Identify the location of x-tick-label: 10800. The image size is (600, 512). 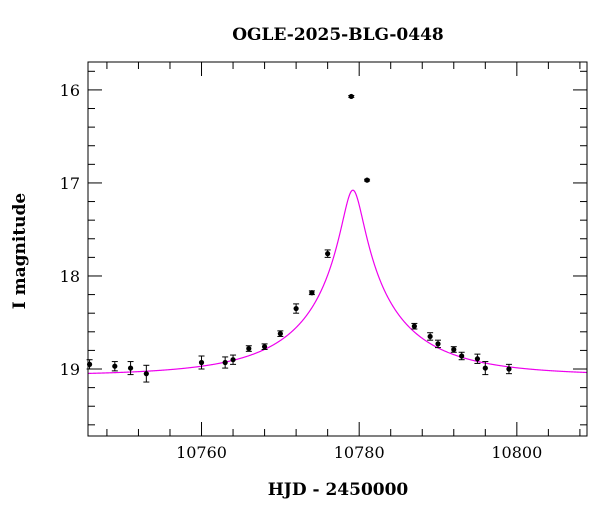
(516, 452).